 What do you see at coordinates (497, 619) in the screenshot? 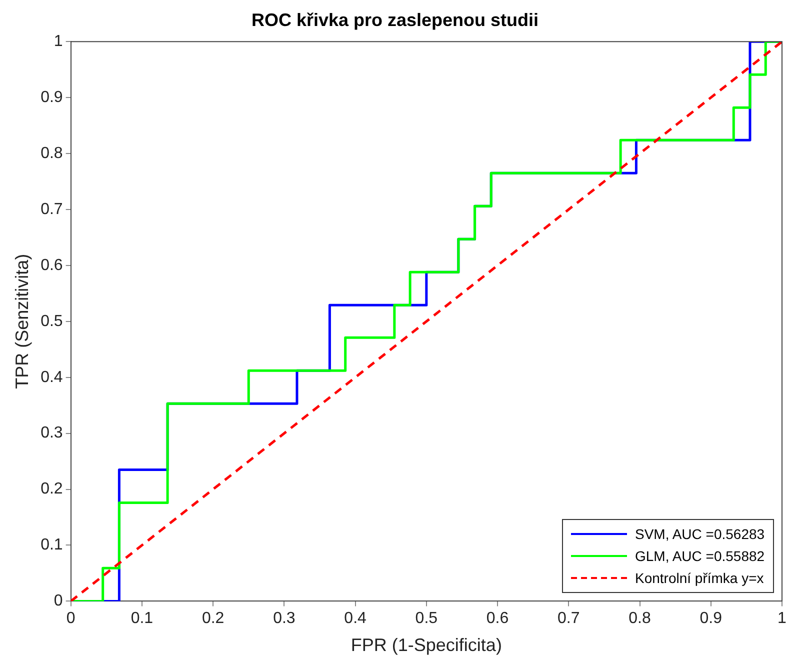
I see `x-tick-label: 0.6` at bounding box center [497, 619].